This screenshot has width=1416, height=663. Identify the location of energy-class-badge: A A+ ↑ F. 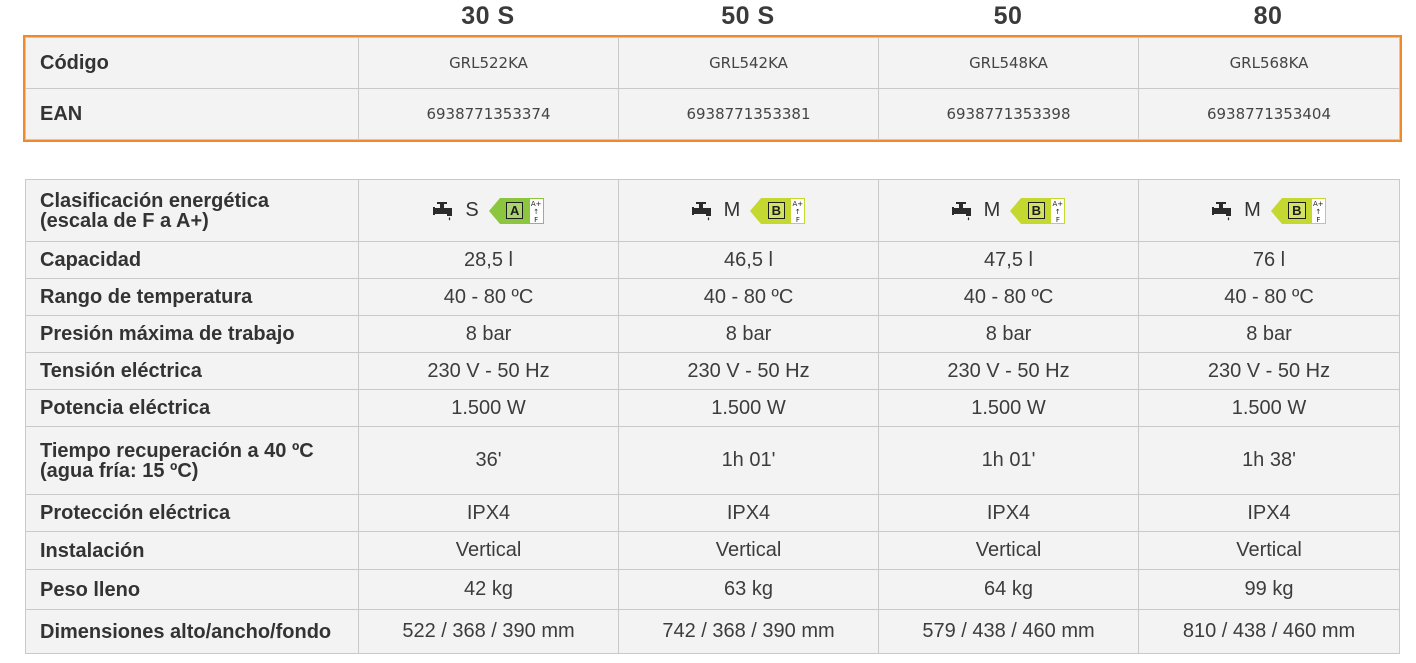
(516, 210).